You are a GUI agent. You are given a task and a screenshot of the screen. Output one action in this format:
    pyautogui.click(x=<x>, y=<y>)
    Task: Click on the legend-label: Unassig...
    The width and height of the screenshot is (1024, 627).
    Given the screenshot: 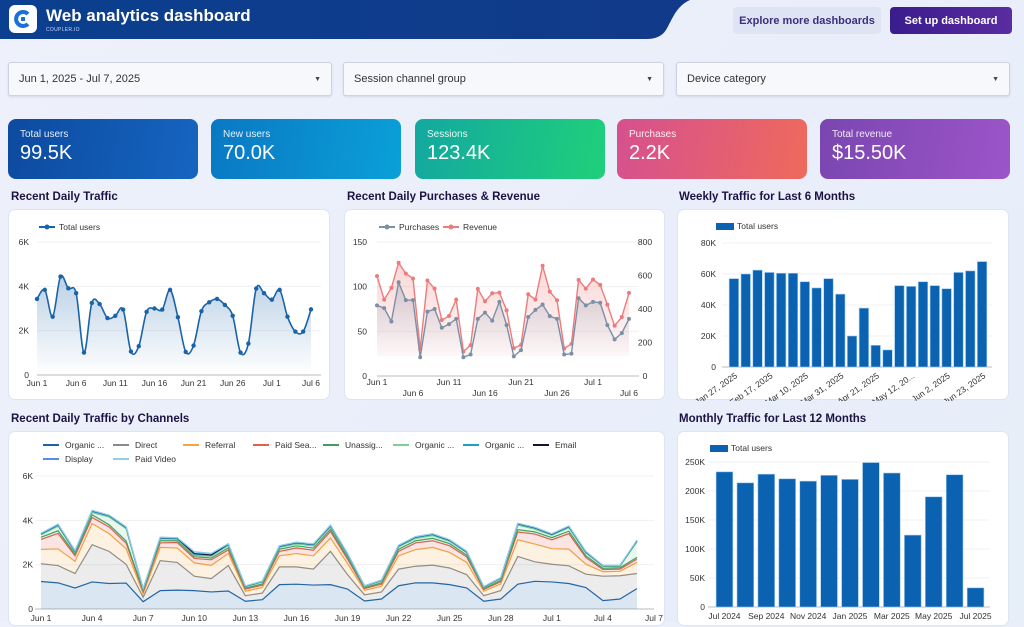 What is the action you would take?
    pyautogui.click(x=364, y=445)
    